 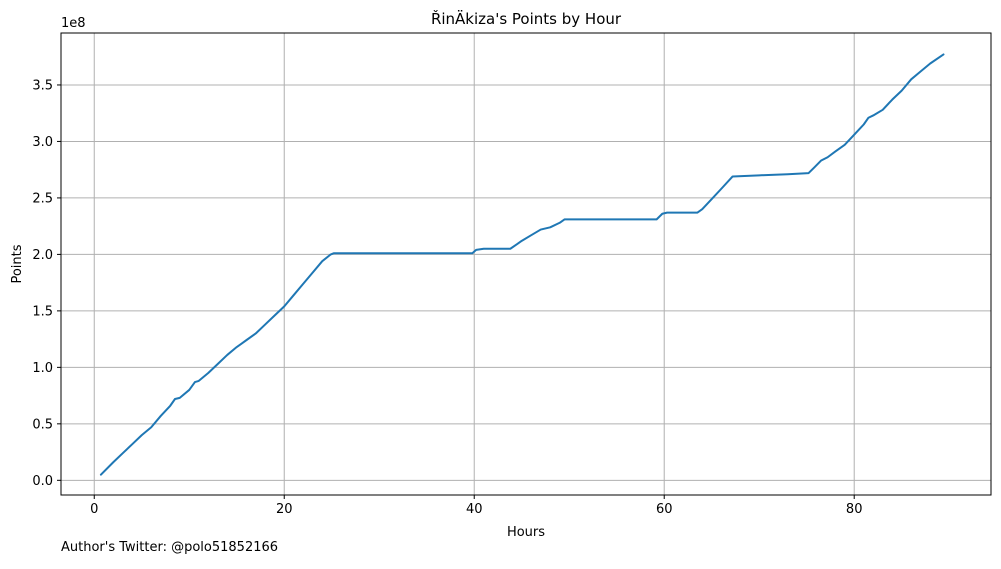 What do you see at coordinates (42, 142) in the screenshot?
I see `y-tick-label: 3.0` at bounding box center [42, 142].